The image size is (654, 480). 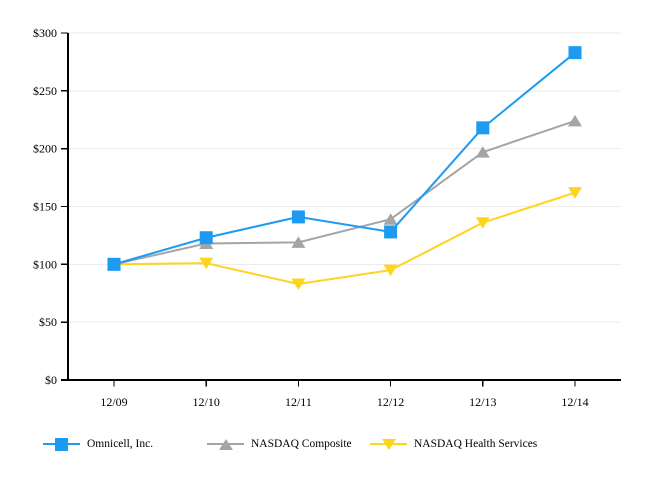 I want to click on triangle-up-marker-icon, so click(x=225, y=444).